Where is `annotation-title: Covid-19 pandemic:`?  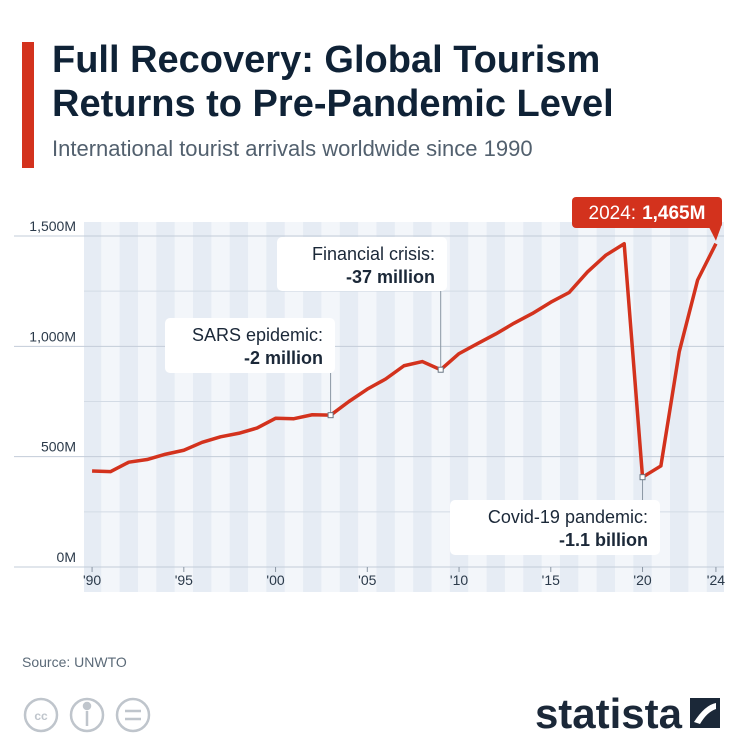 annotation-title: Covid-19 pandemic: is located at coordinates (568, 517).